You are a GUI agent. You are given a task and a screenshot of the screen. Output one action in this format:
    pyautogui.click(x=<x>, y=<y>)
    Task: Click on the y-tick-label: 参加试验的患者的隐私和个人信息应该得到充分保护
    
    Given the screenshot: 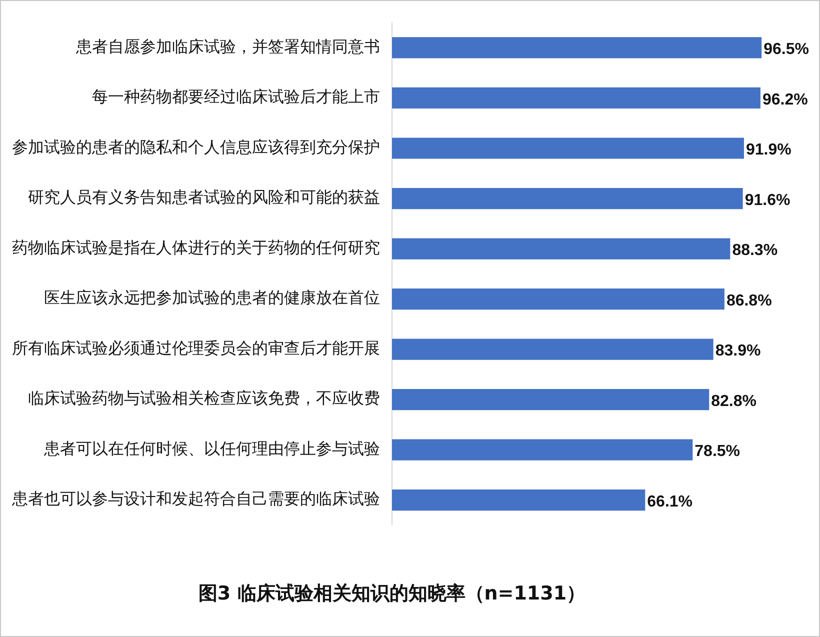 What is the action you would take?
    pyautogui.click(x=196, y=146)
    